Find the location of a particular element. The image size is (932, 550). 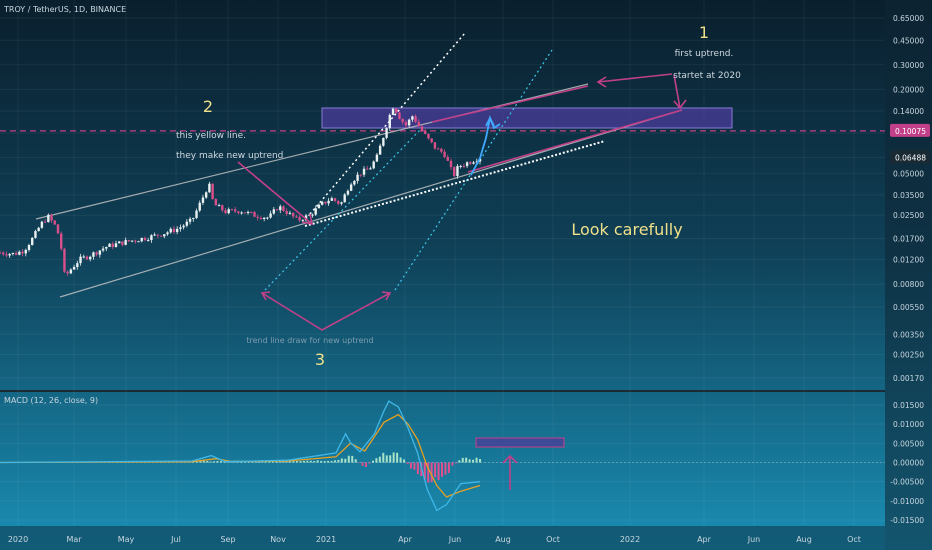

time-tick-label: Aug is located at coordinates (804, 539).